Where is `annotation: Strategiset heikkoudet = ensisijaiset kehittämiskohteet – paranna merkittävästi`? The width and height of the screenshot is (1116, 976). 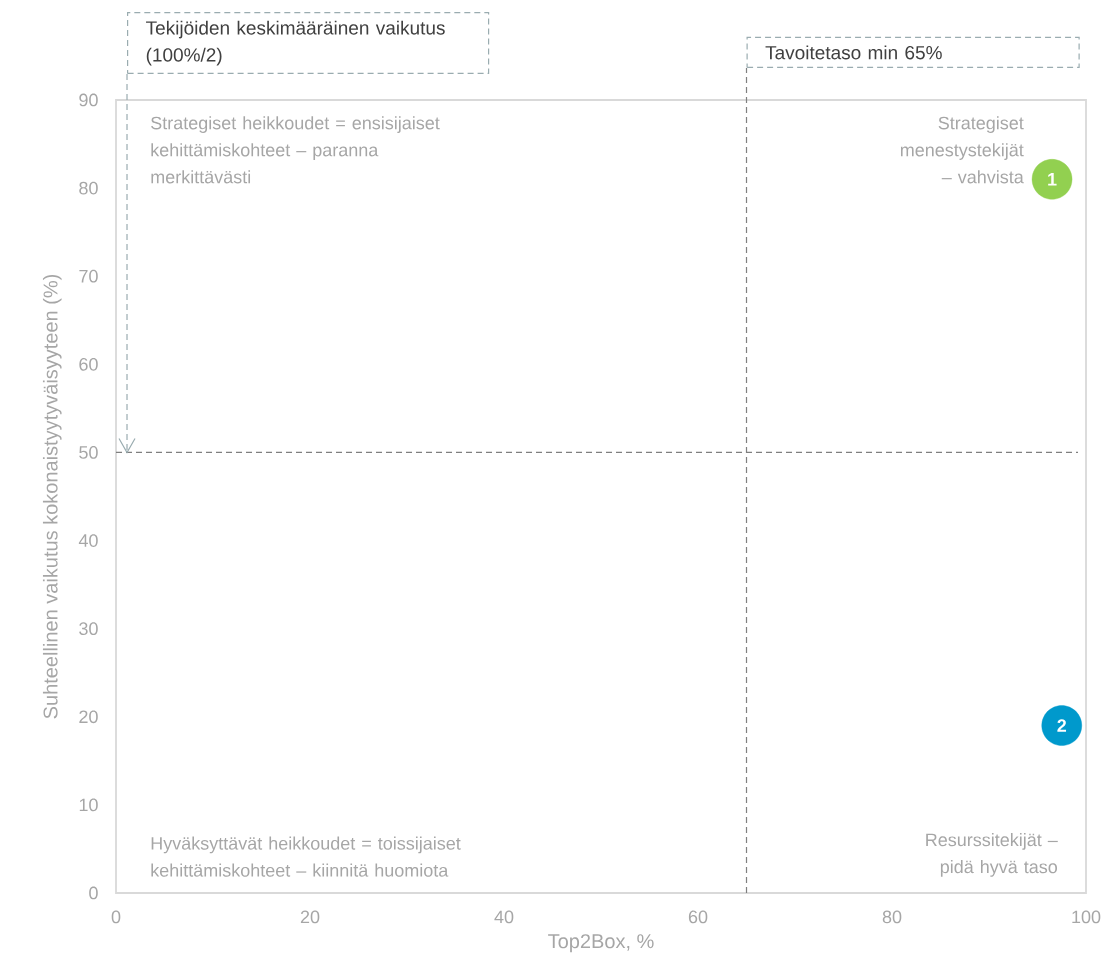 annotation: Strategiset heikkoudet = ensisijaiset kehittämiskohteet – paranna merkittävästi is located at coordinates (295, 150).